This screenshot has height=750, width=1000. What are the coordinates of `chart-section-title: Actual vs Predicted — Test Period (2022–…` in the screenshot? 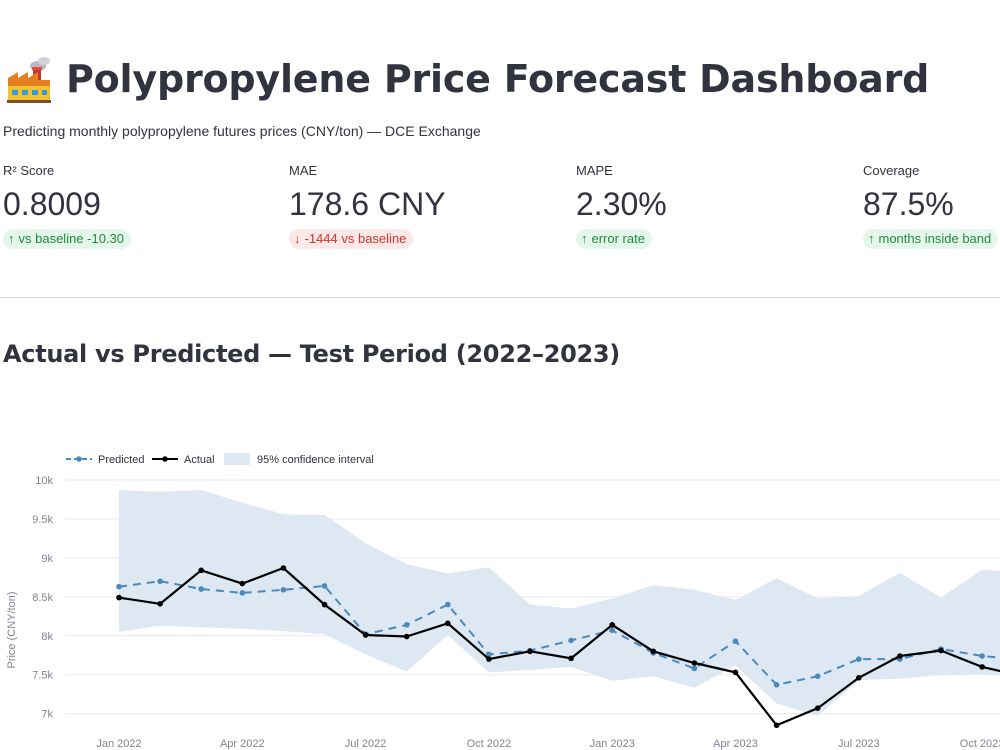 It's located at (311, 354).